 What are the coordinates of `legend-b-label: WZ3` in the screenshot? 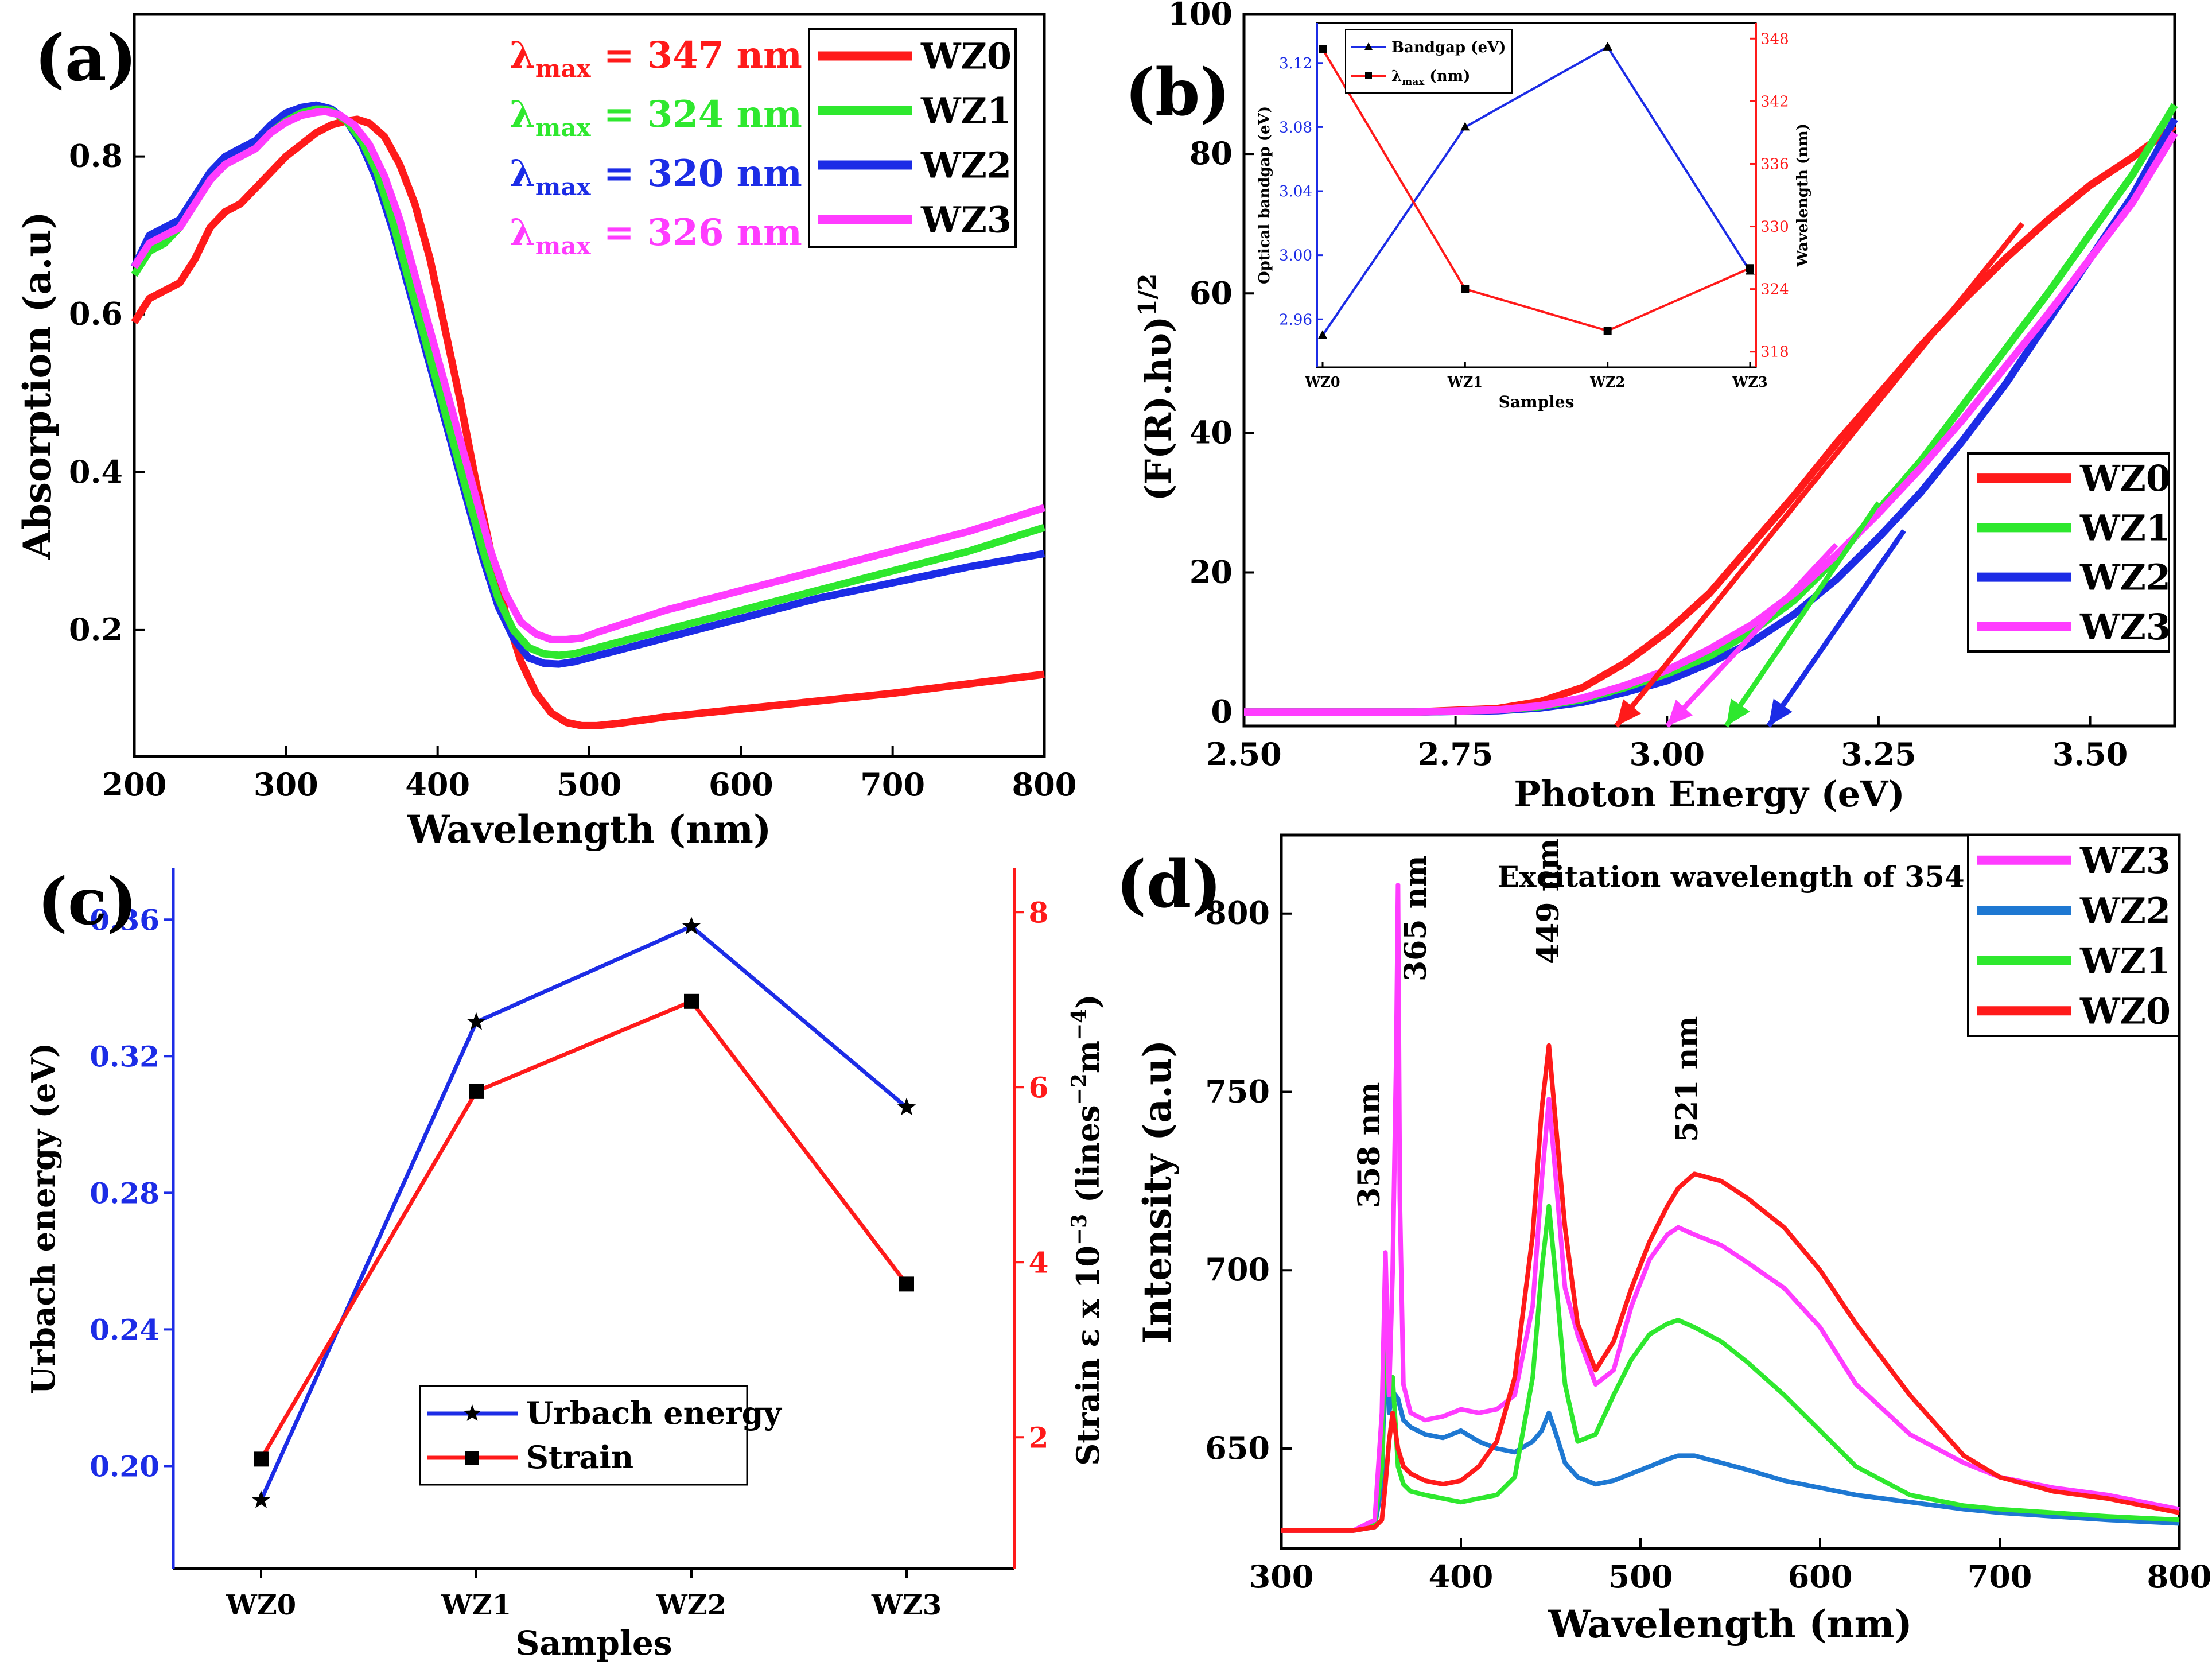 It's located at (2125, 627).